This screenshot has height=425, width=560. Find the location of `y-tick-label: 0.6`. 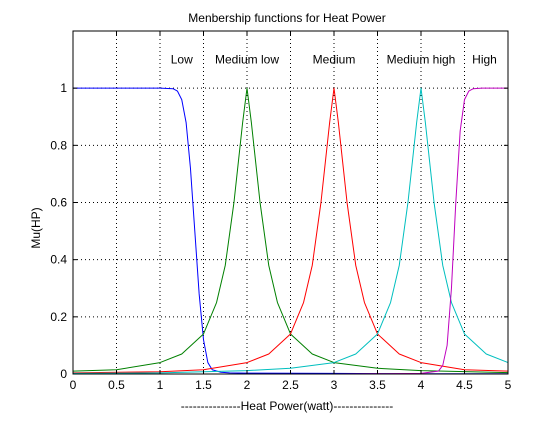

y-tick-label: 0.6 is located at coordinates (58, 203).